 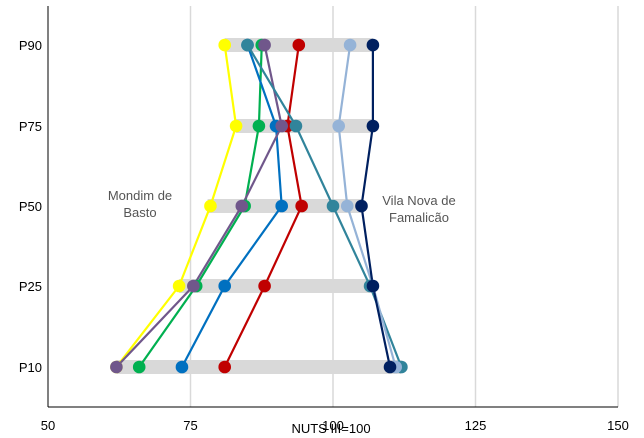 What do you see at coordinates (30, 206) in the screenshot?
I see `y-category-label: P50` at bounding box center [30, 206].